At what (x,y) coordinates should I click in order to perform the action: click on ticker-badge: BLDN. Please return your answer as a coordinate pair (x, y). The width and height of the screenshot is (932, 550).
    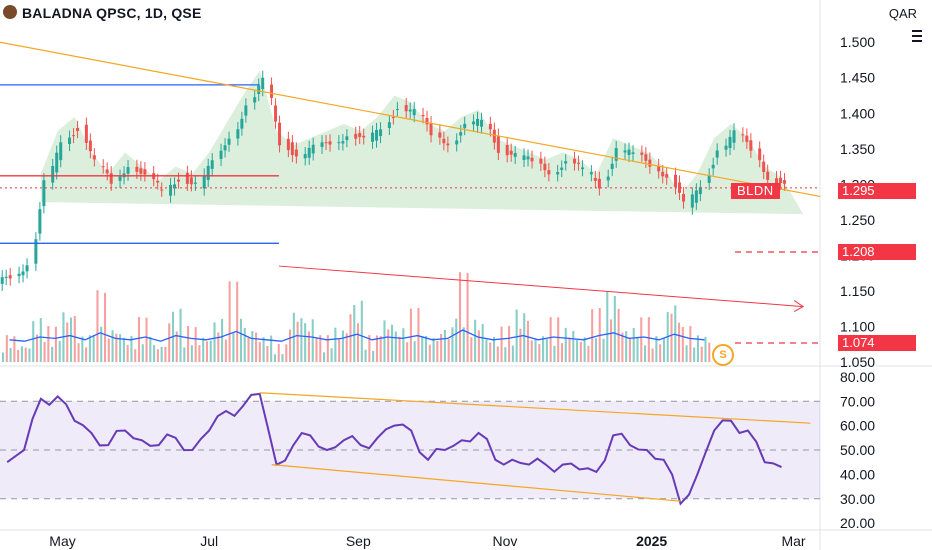
    Looking at the image, I should click on (755, 191).